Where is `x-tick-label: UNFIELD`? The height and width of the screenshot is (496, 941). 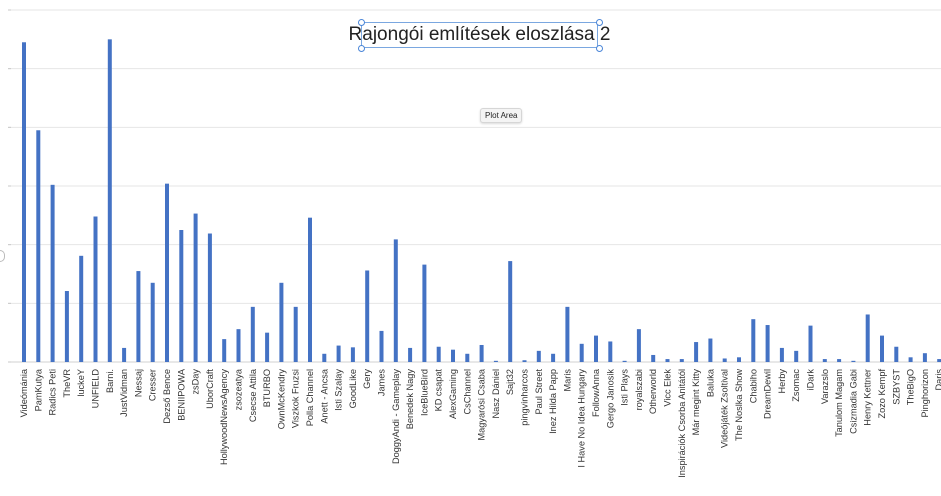 x-tick-label: UNFIELD is located at coordinates (96, 389).